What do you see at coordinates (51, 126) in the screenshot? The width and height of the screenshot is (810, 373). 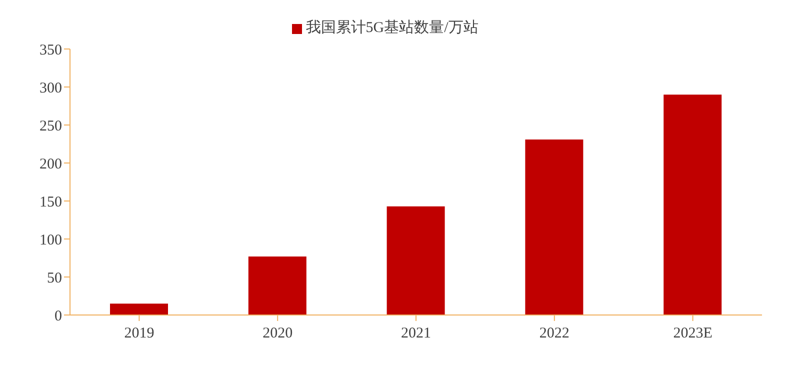 I see `y-tick-label: 250` at bounding box center [51, 126].